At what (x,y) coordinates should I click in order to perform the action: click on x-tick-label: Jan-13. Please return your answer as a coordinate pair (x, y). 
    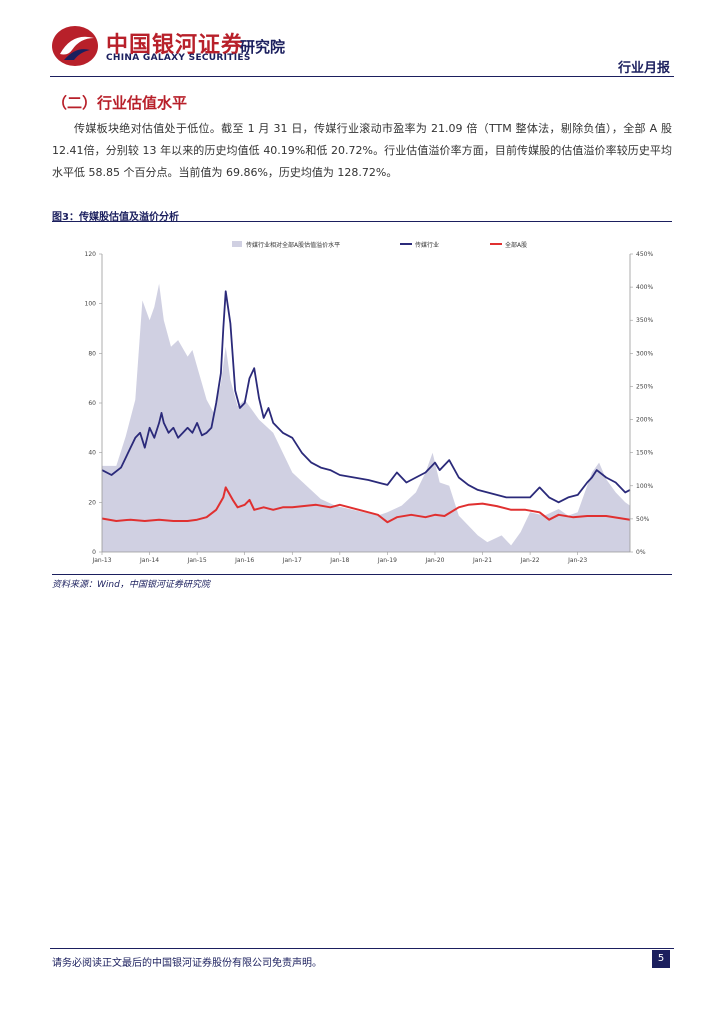
    Looking at the image, I should click on (101, 560).